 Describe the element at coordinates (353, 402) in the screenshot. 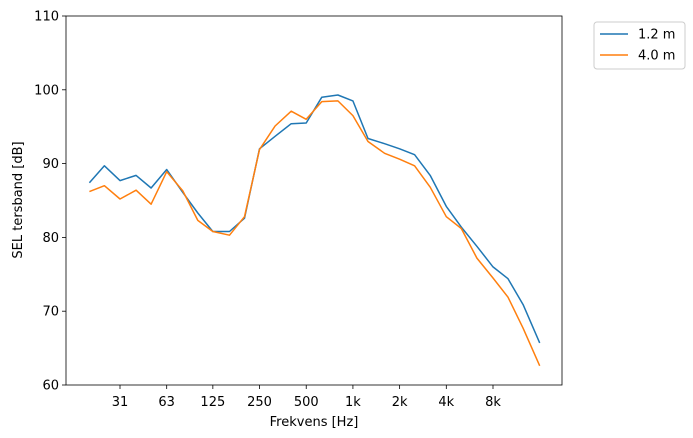

I see `x-tick-label: 1k` at that location.